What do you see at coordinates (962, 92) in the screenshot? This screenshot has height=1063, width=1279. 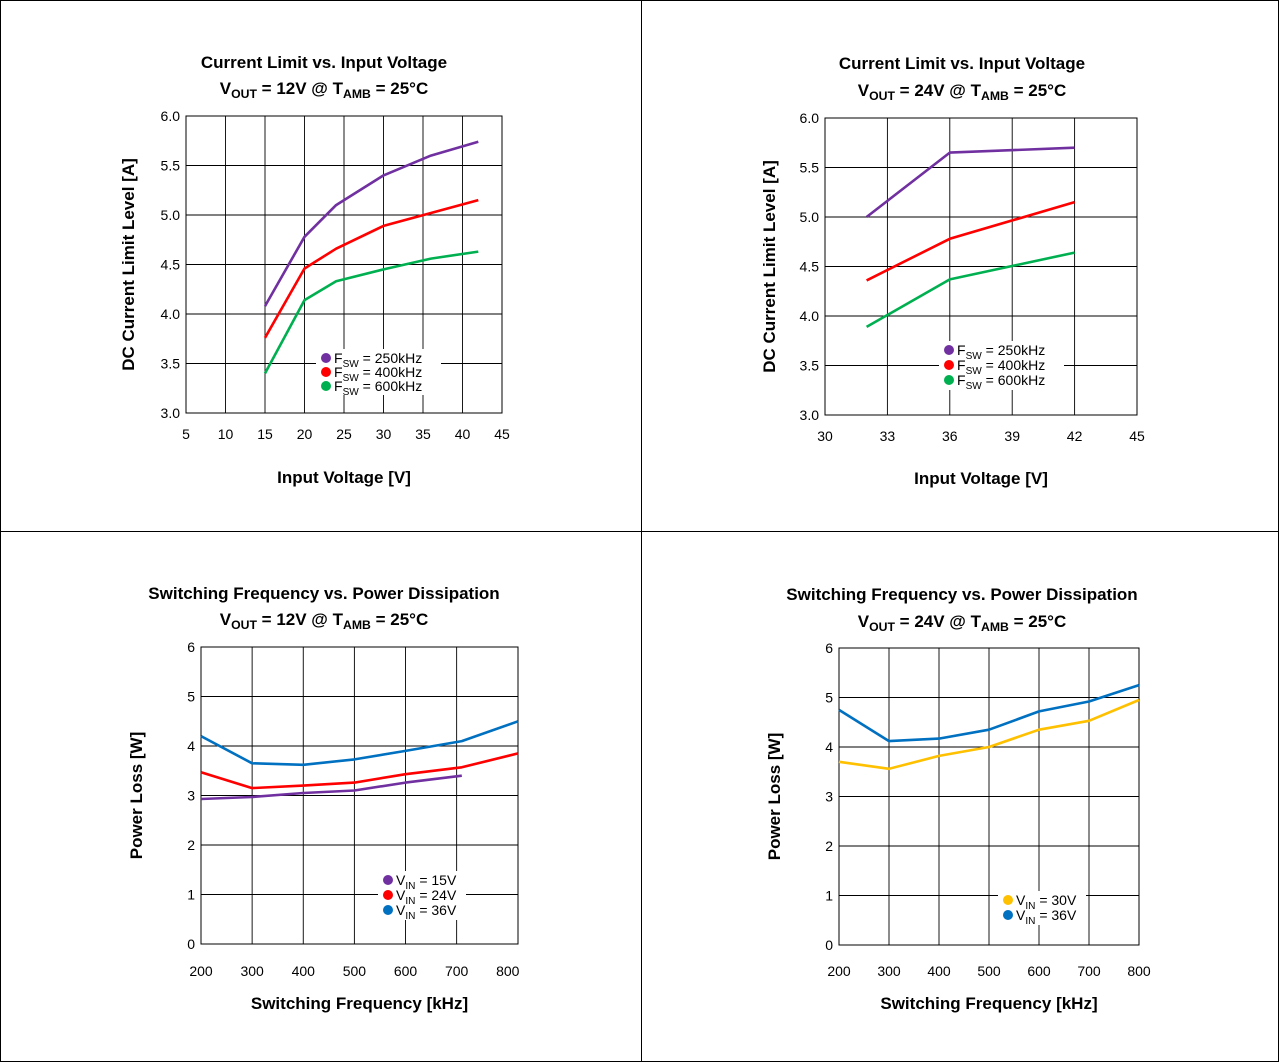 I see `chart-subtitle: VOUT = 24V @ TAMB = 25°C` at bounding box center [962, 92].